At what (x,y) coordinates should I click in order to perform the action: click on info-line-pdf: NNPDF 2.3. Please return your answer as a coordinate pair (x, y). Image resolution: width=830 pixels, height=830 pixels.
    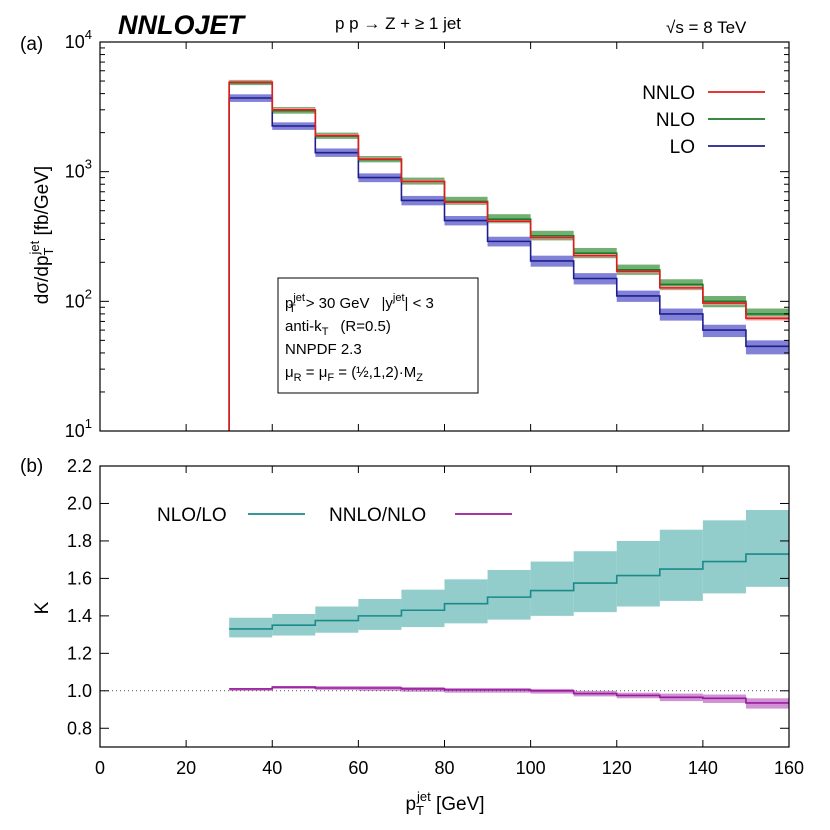
    Looking at the image, I should click on (323, 349).